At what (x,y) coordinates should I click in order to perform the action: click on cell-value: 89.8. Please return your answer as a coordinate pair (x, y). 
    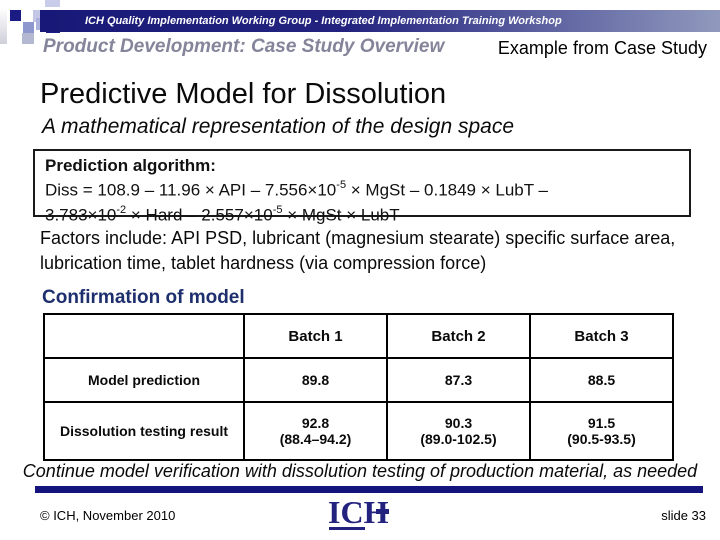
    Looking at the image, I should click on (315, 380).